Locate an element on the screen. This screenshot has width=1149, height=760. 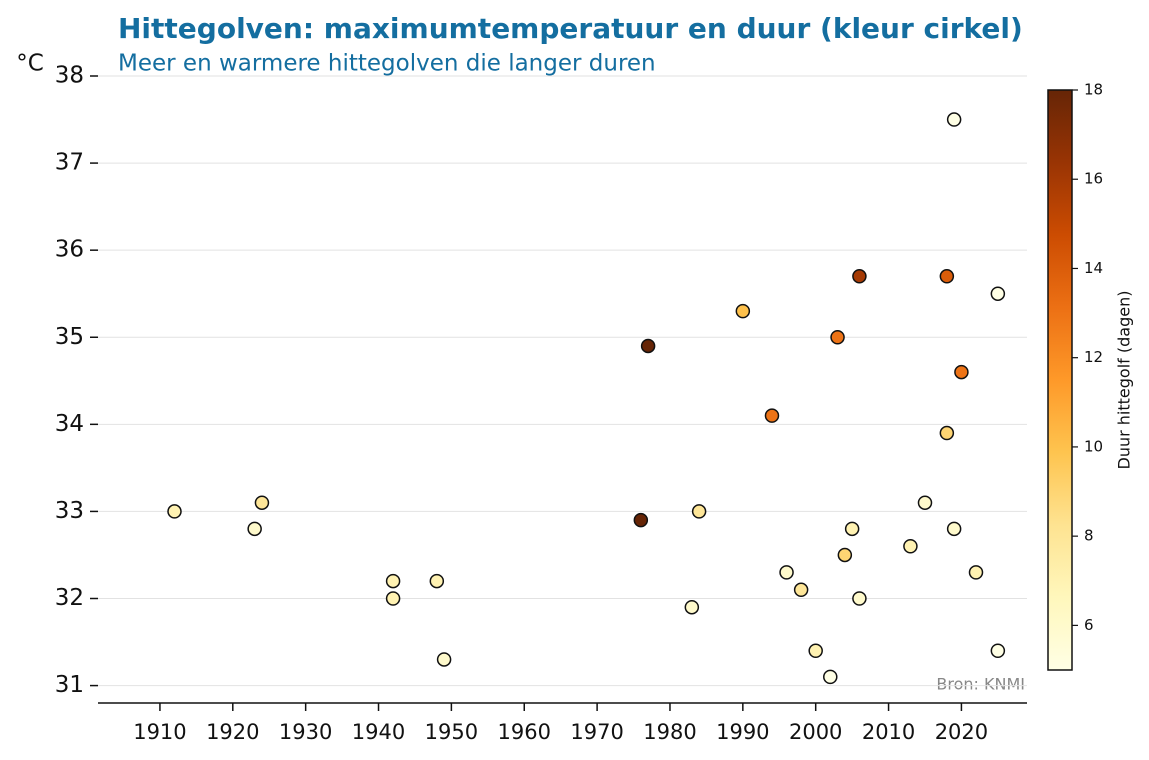
colorbar-tick-label: 10 is located at coordinates (1093, 446).